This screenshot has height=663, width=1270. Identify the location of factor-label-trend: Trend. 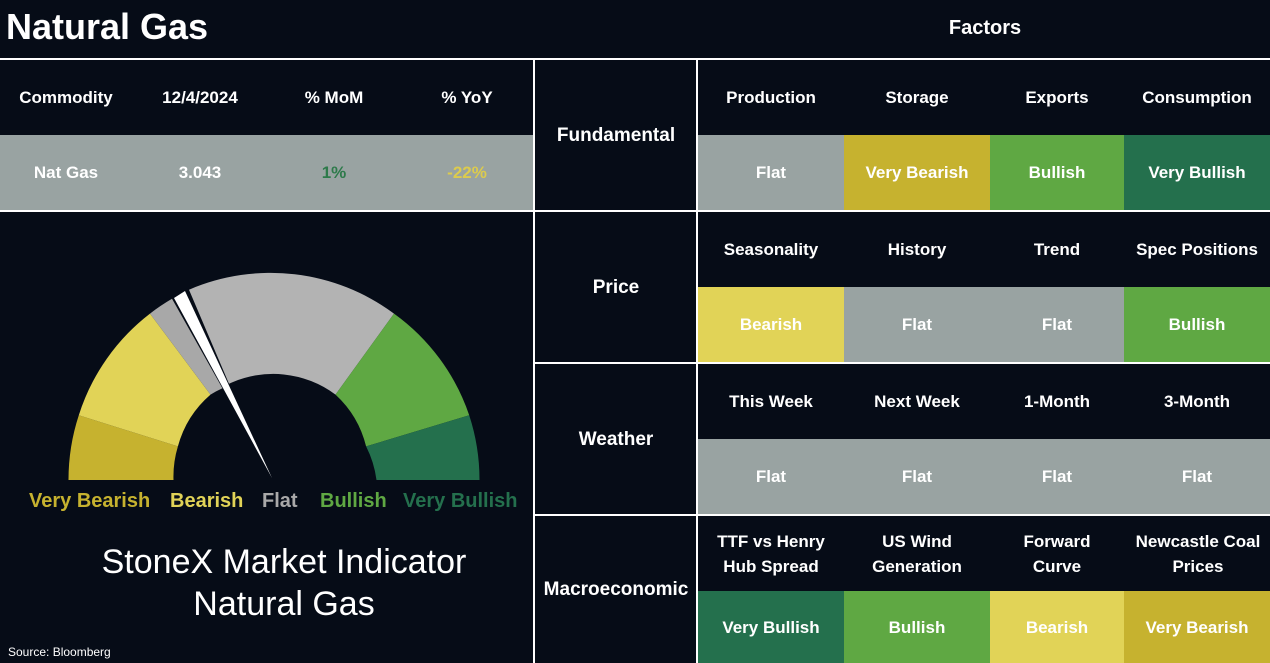
(1057, 249).